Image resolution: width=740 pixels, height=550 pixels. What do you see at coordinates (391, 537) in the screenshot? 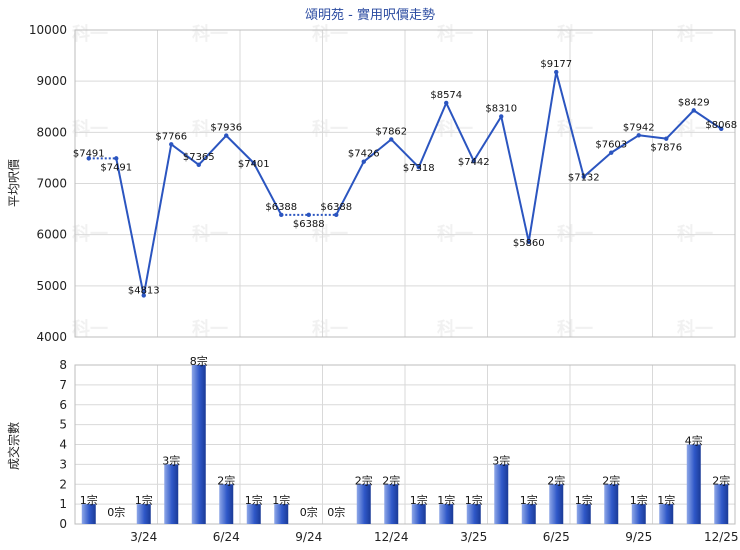
I see `x-tick-label: 12/24` at bounding box center [391, 537].